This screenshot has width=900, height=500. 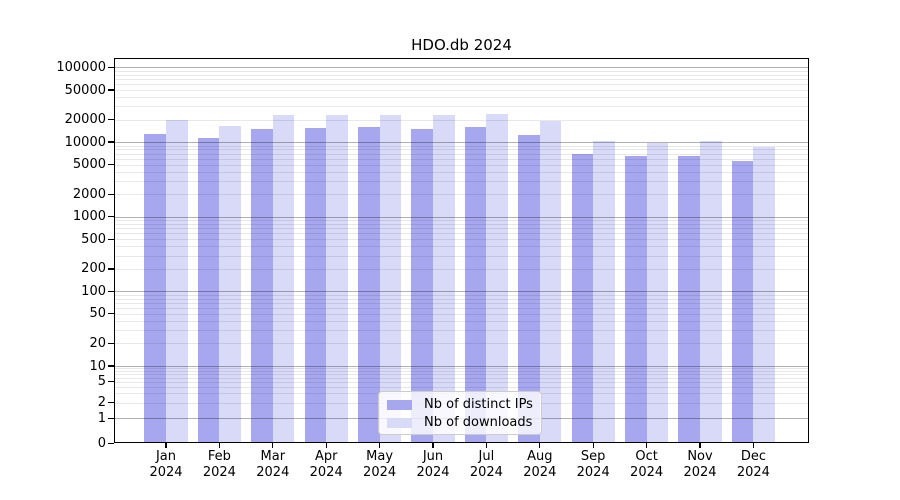 What do you see at coordinates (81, 67) in the screenshot?
I see `y-tick-label: 100000` at bounding box center [81, 67].